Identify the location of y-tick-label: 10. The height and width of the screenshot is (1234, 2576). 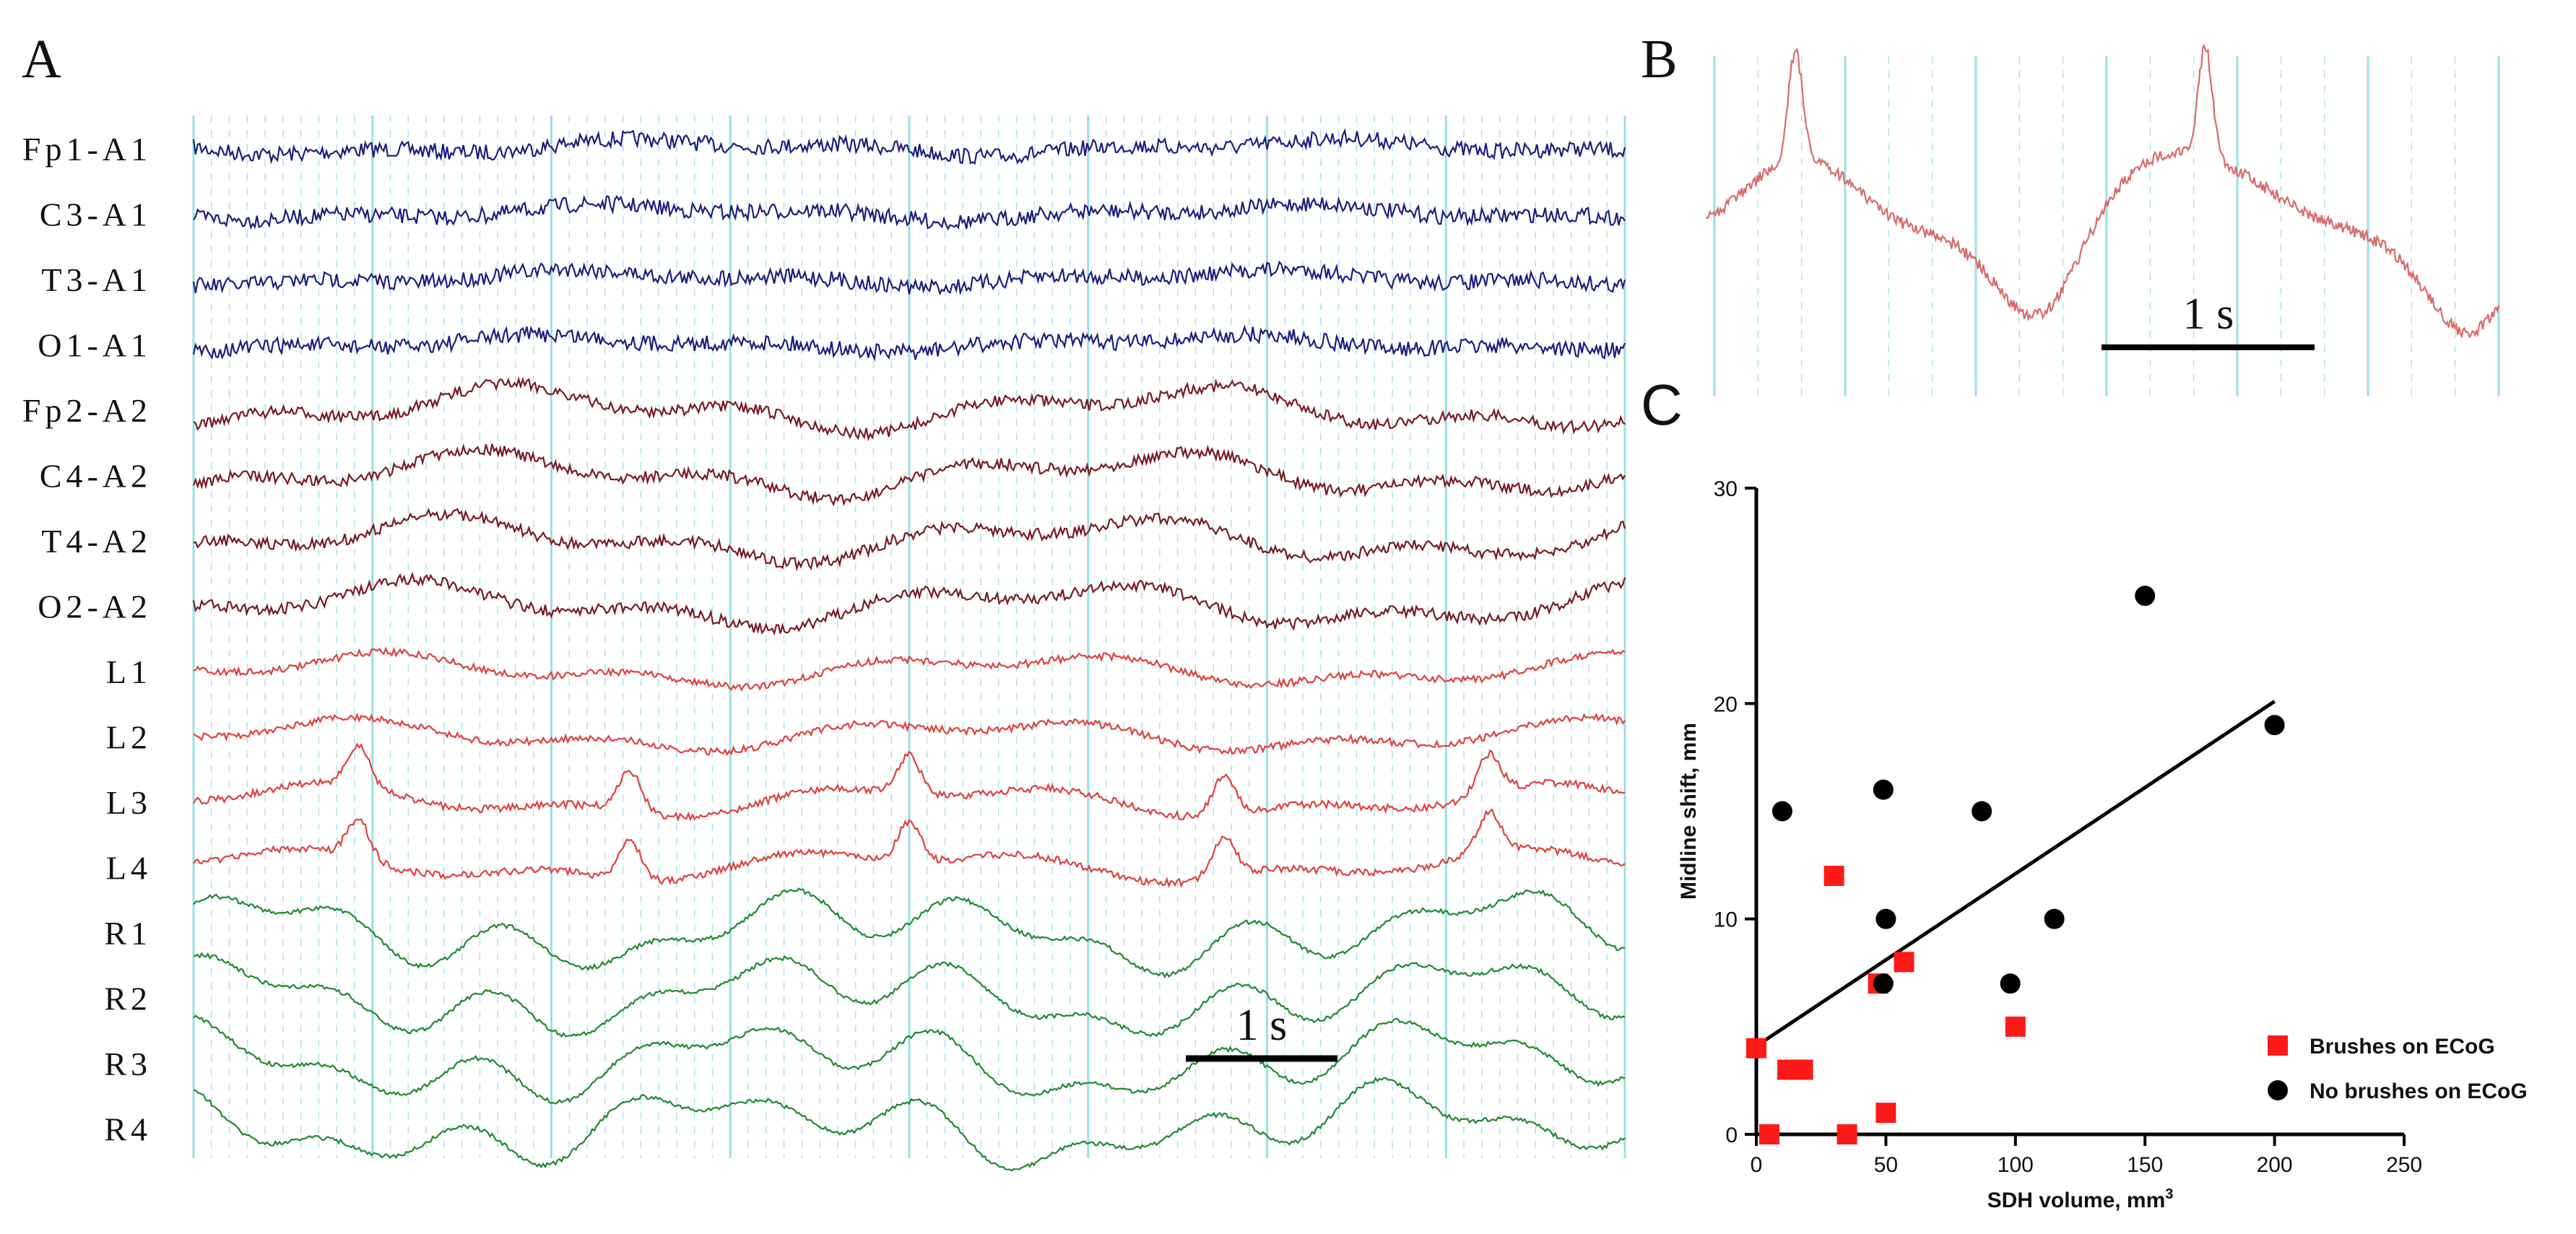
(1726, 920).